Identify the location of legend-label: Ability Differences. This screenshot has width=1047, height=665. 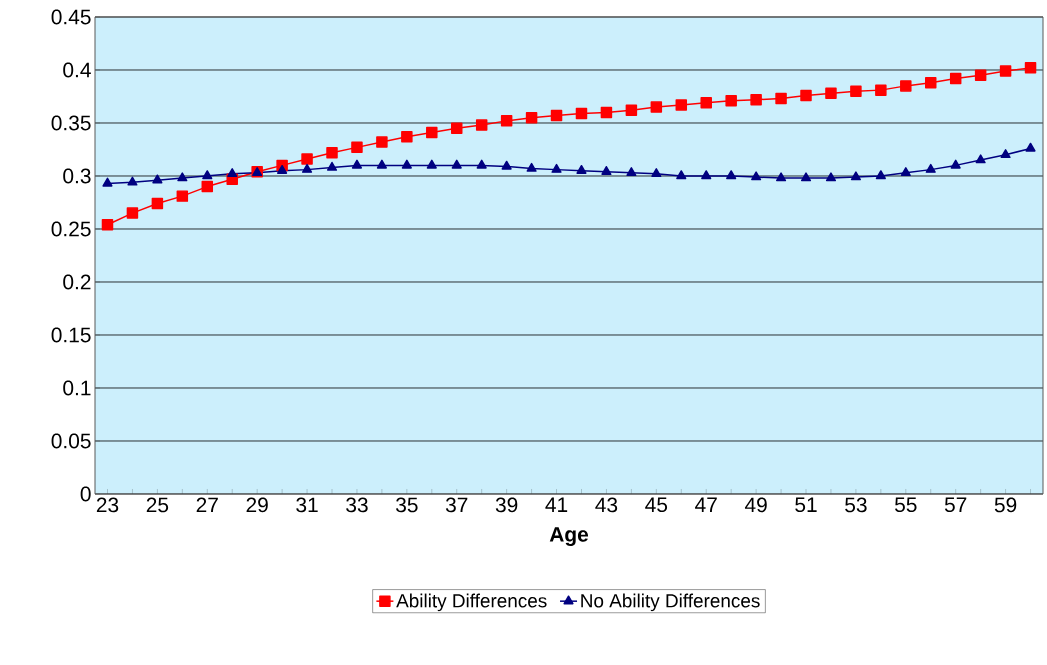
(471, 602).